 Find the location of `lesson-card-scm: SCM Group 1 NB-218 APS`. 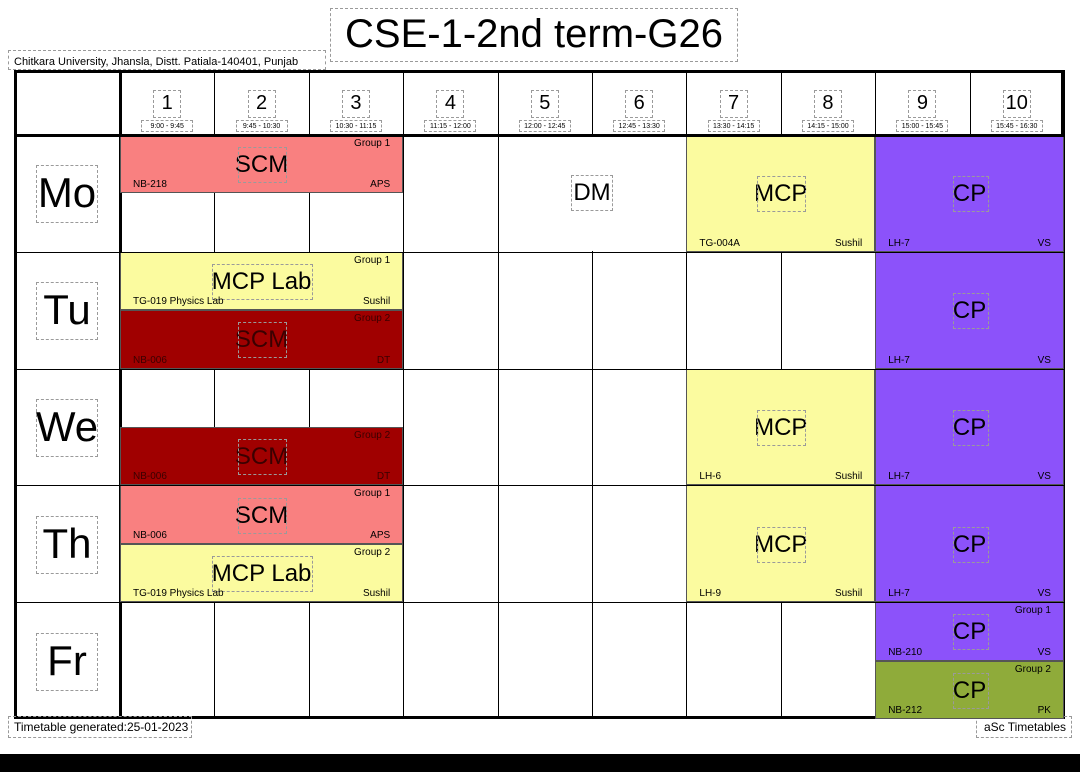

lesson-card-scm: SCM Group 1 NB-218 APS is located at coordinates (262, 164).